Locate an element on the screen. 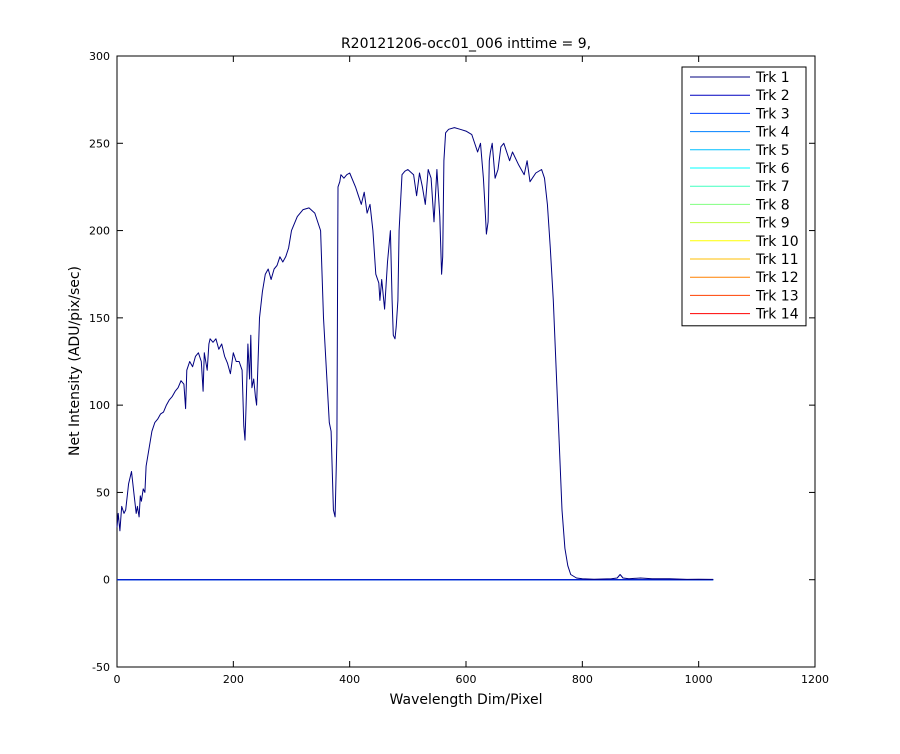 Image resolution: width=900 pixels, height=754 pixels. y-tick-label: 300 is located at coordinates (99, 56).